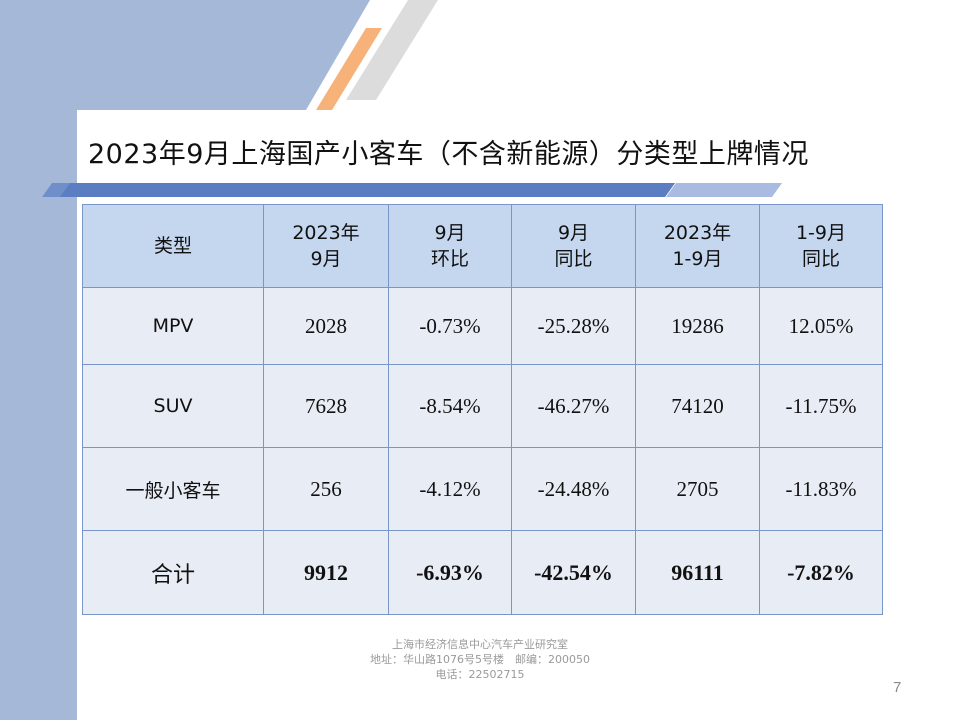 This screenshot has width=960, height=720. I want to click on cell-value: -11.75%, so click(821, 406).